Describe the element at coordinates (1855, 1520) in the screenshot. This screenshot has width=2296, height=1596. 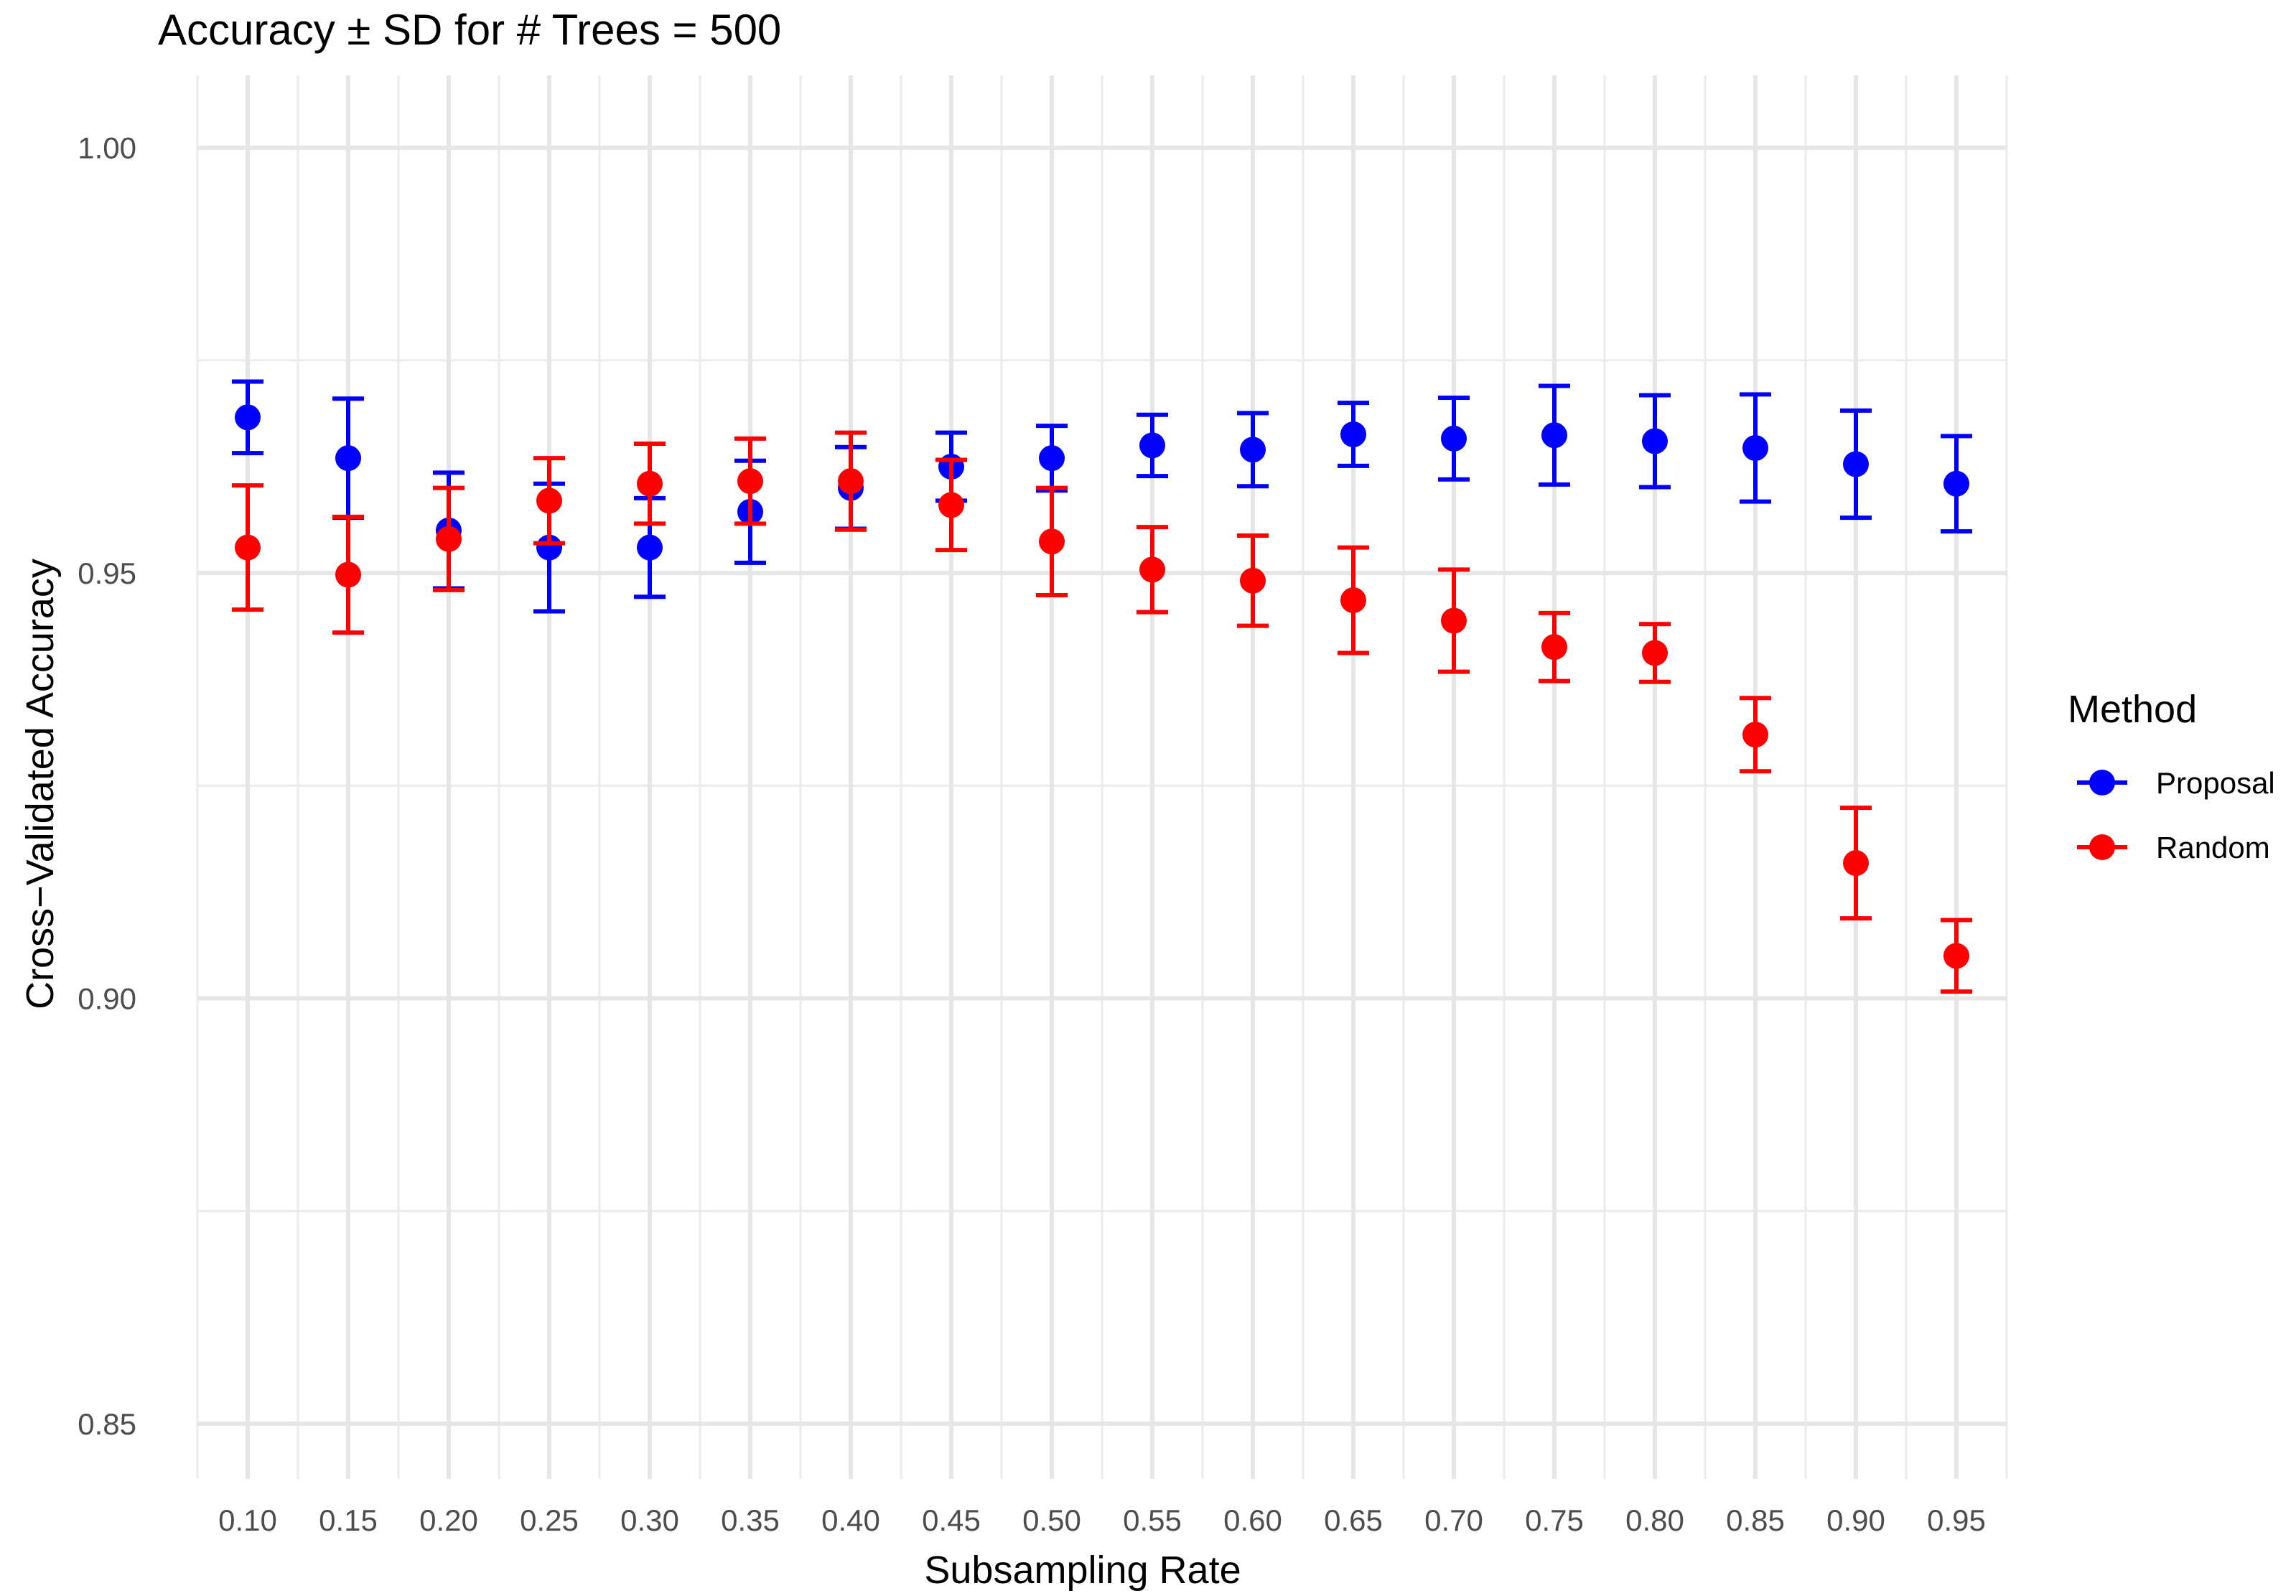
I see `x-tick-label: 0.90` at that location.